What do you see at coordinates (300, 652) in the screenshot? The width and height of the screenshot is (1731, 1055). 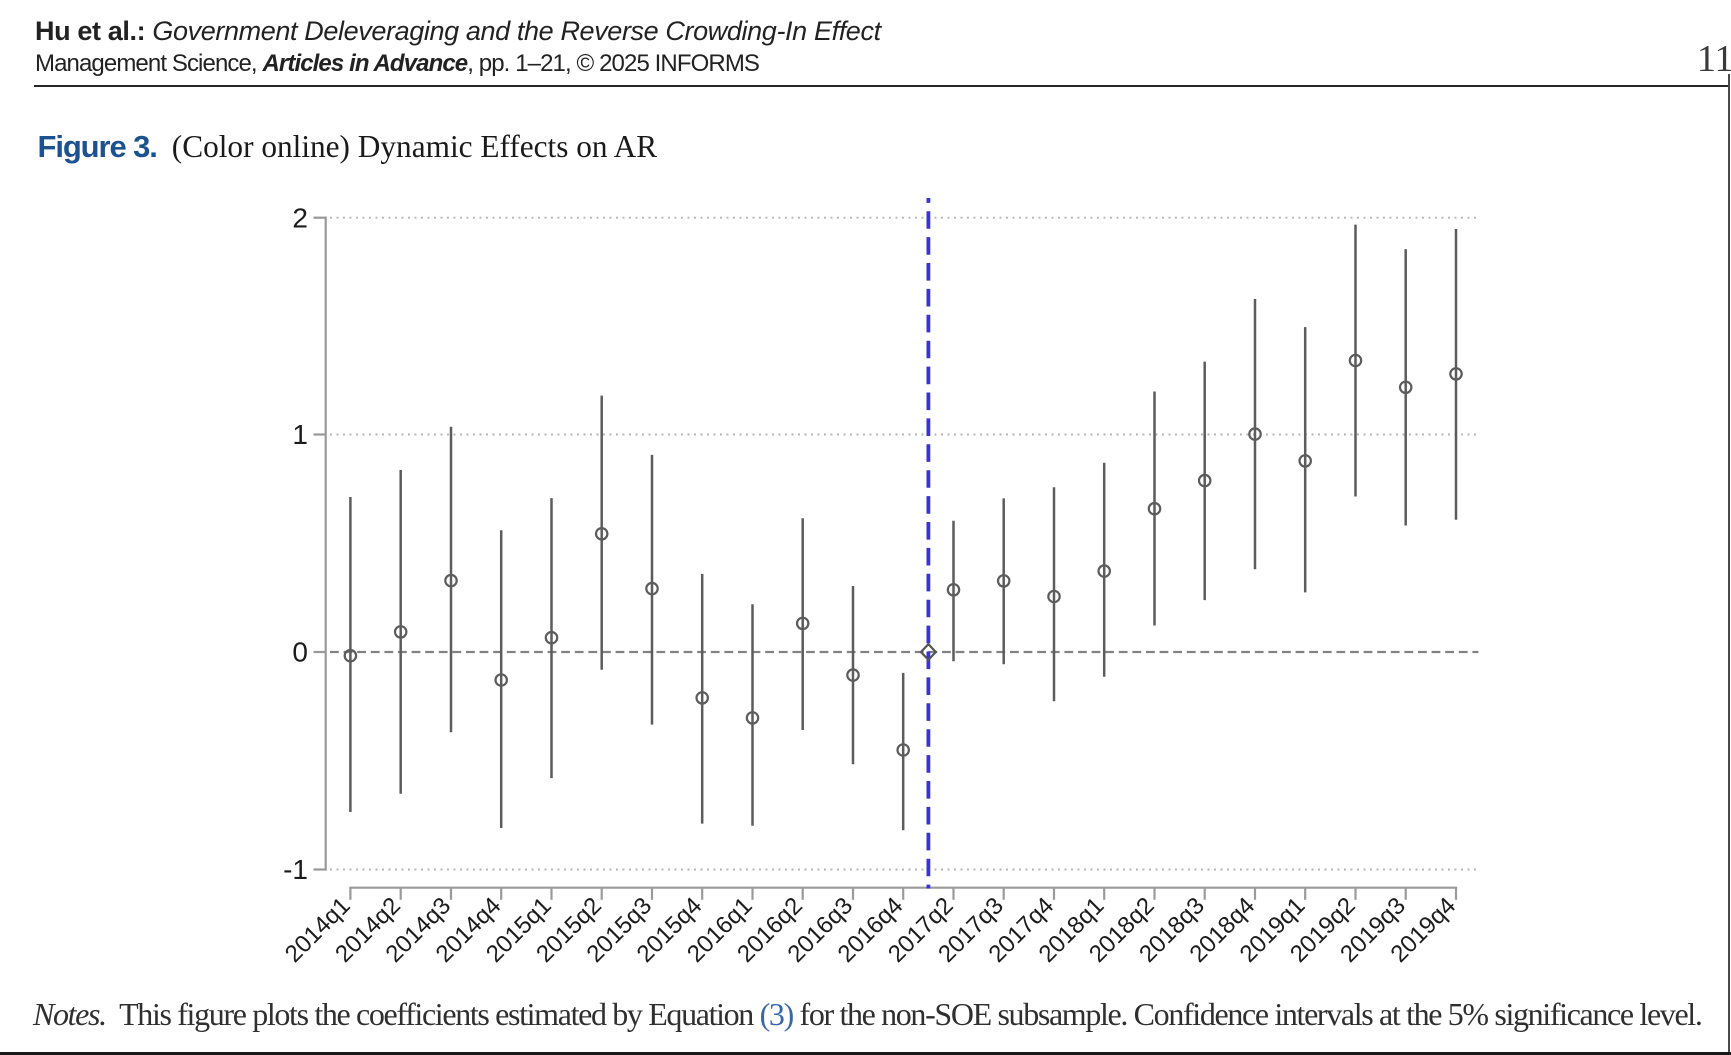 I see `svg-text: 0` at bounding box center [300, 652].